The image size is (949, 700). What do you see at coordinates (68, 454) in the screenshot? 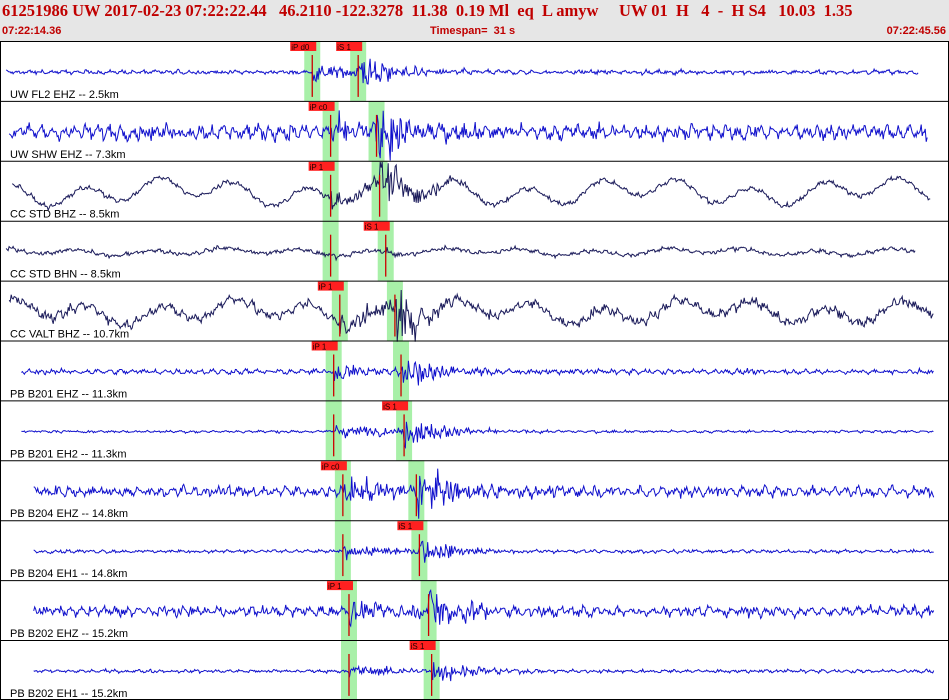
I see `trace-label: PB B201 EH2 -- 11.3km` at bounding box center [68, 454].